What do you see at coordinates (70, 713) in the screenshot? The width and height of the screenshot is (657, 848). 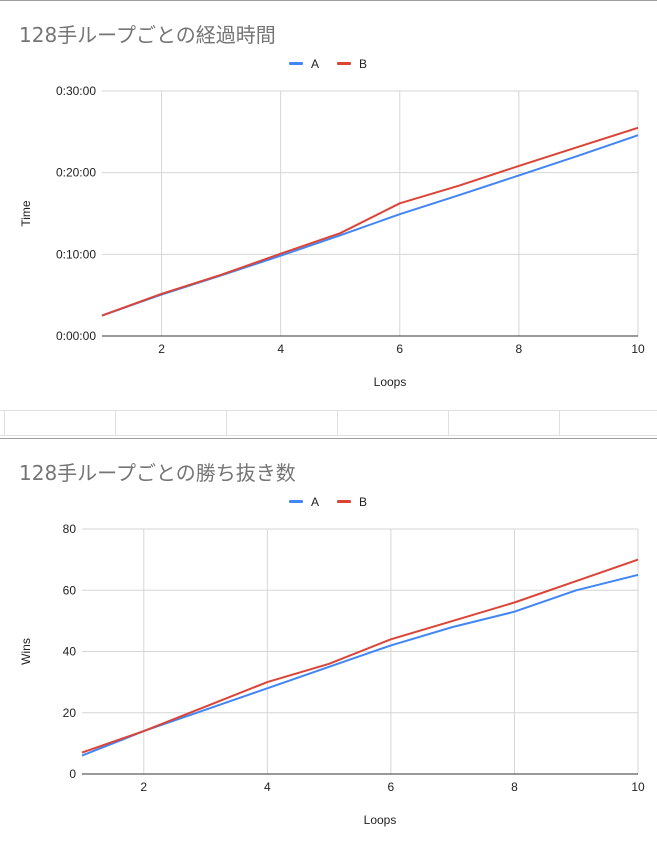 I see `y-tick-label: 20` at bounding box center [70, 713].